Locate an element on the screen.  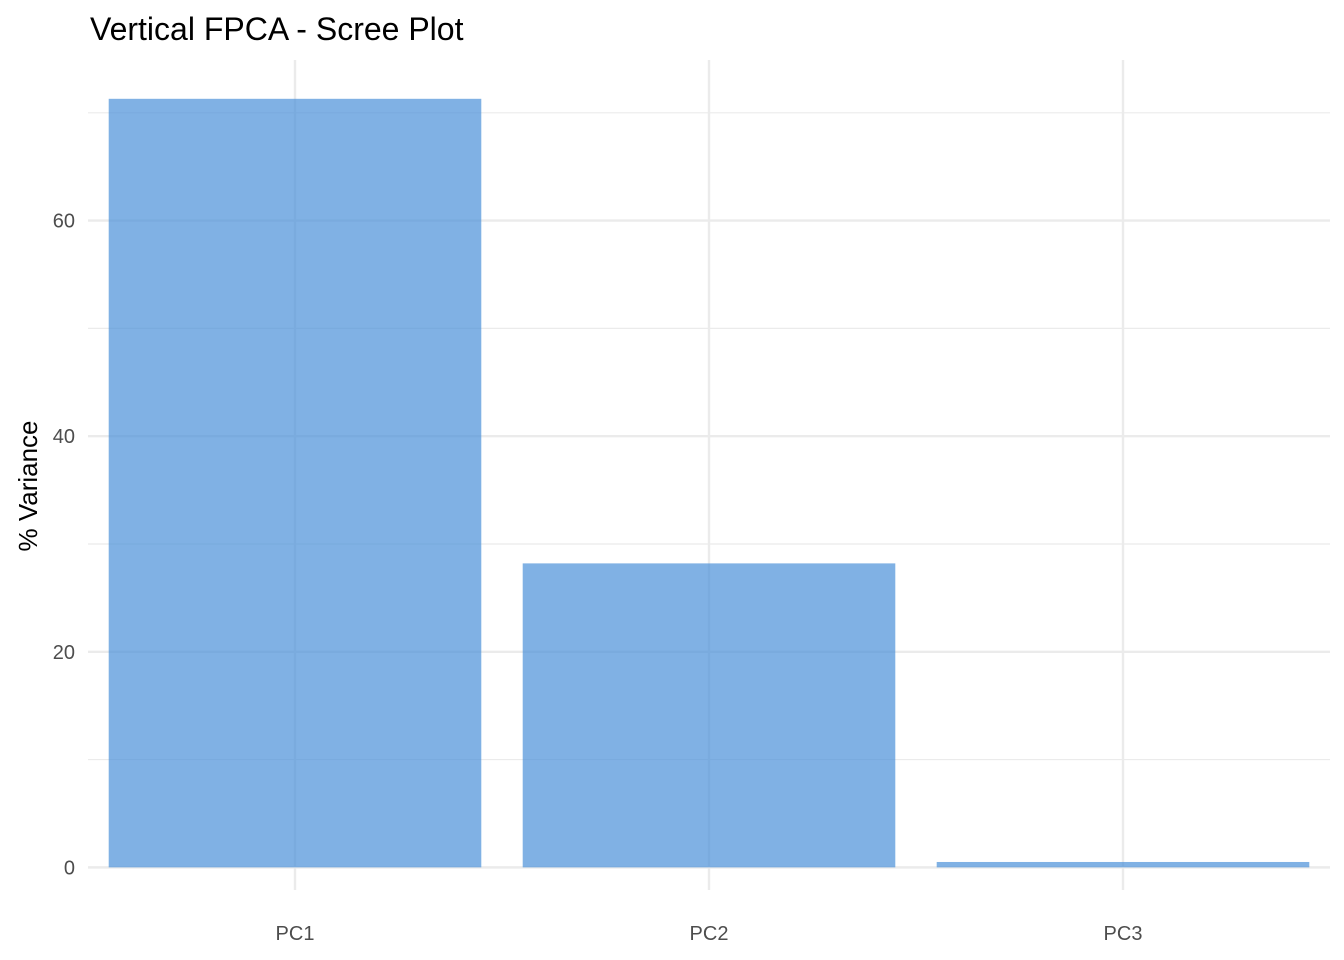
chart-title: Vertical FPCA - Scree Plot is located at coordinates (277, 29).